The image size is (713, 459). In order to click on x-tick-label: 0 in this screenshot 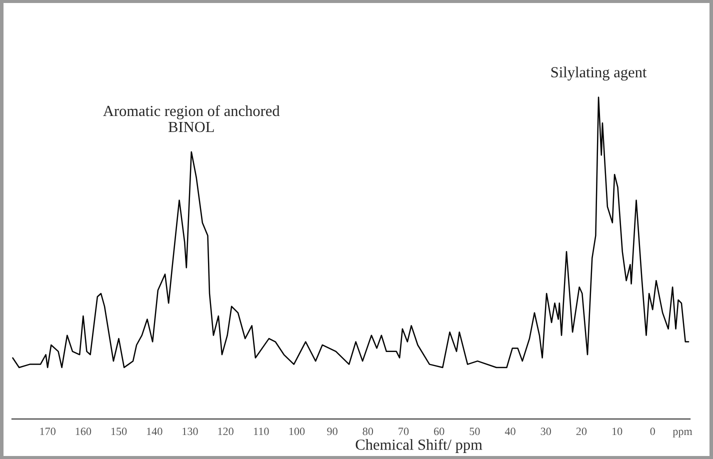, I will do `click(652, 432)`.